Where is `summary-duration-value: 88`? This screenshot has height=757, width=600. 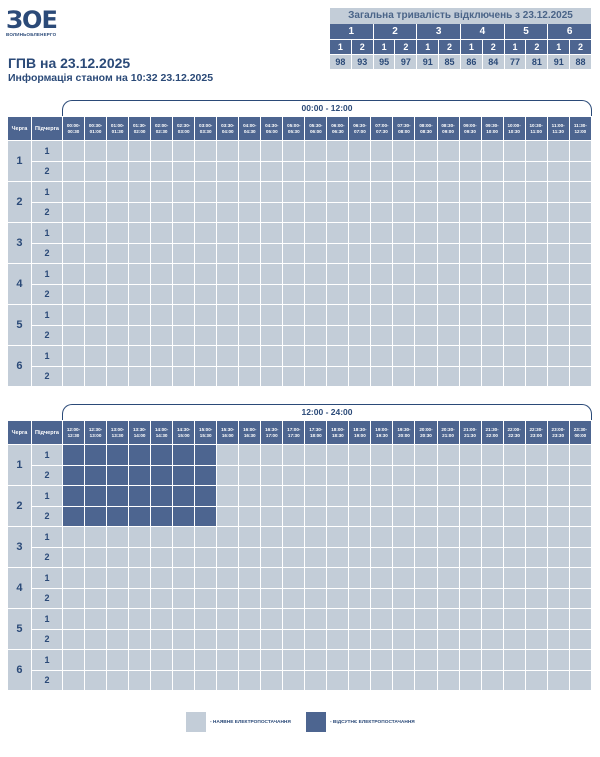 summary-duration-value: 88 is located at coordinates (580, 62).